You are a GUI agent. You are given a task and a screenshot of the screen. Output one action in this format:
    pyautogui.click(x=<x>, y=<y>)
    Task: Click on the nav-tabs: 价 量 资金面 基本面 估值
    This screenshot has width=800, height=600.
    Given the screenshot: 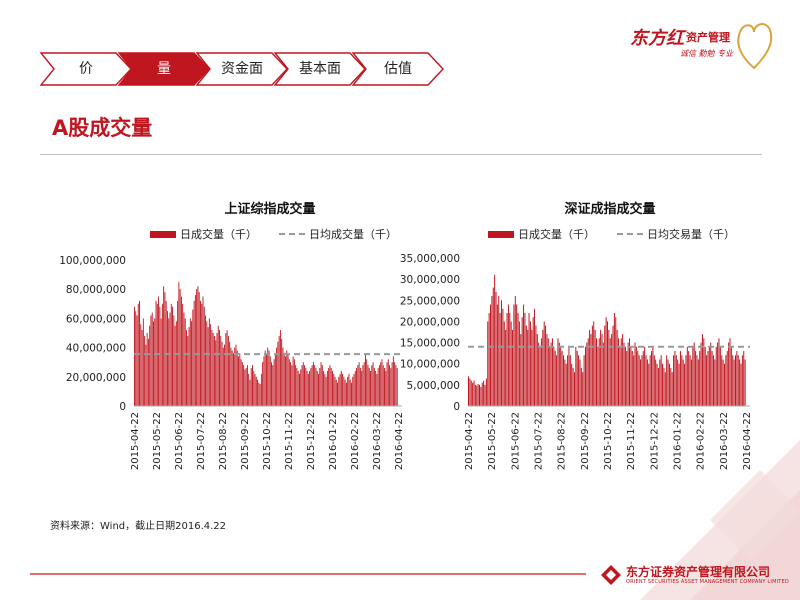 What is the action you would take?
    pyautogui.click(x=242, y=69)
    